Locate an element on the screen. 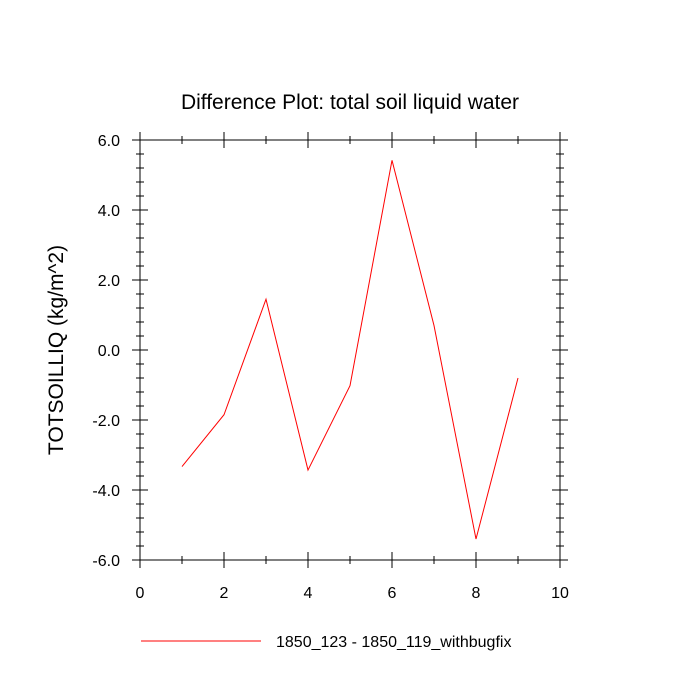 The width and height of the screenshot is (700, 700). y-tick-labels: -6.0 -4.0 -2.0 0.0 2.0 4.0 6.0 is located at coordinates (106, 351).